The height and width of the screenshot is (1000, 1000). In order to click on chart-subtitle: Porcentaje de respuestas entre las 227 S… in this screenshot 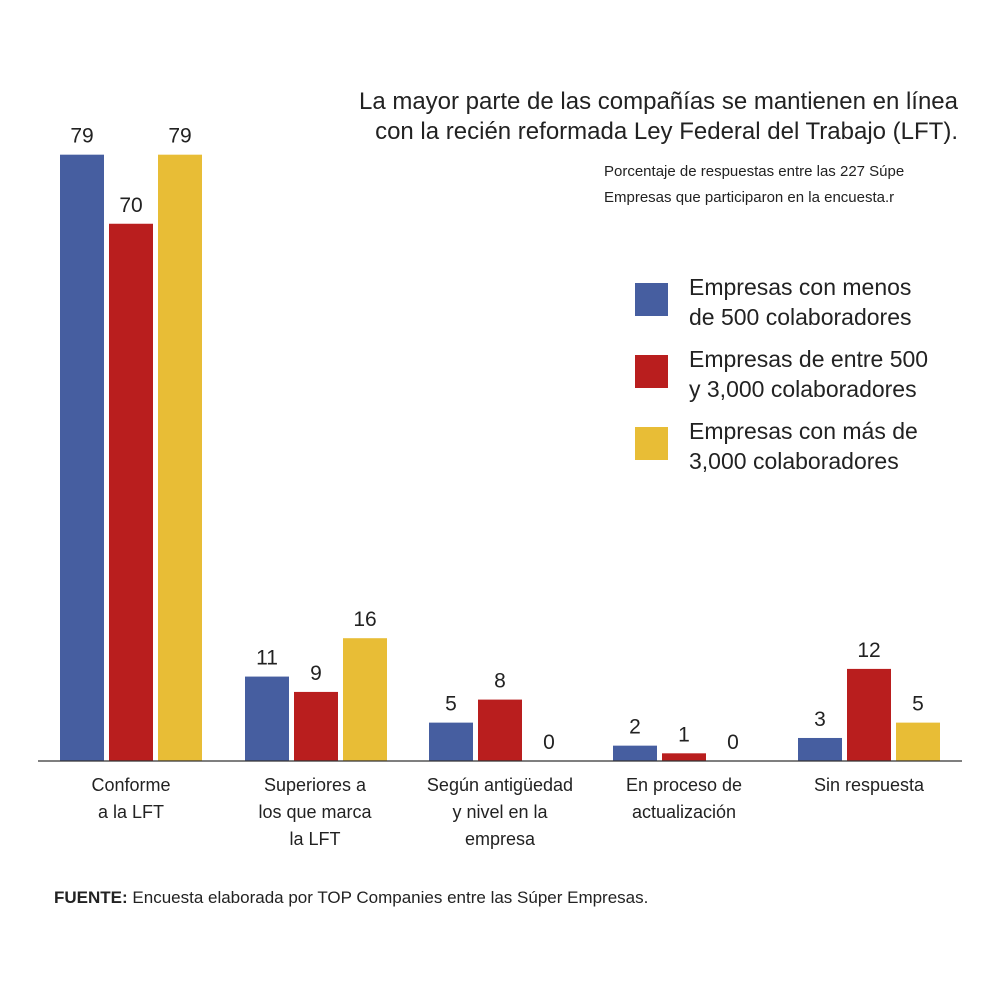, I will do `click(754, 184)`.